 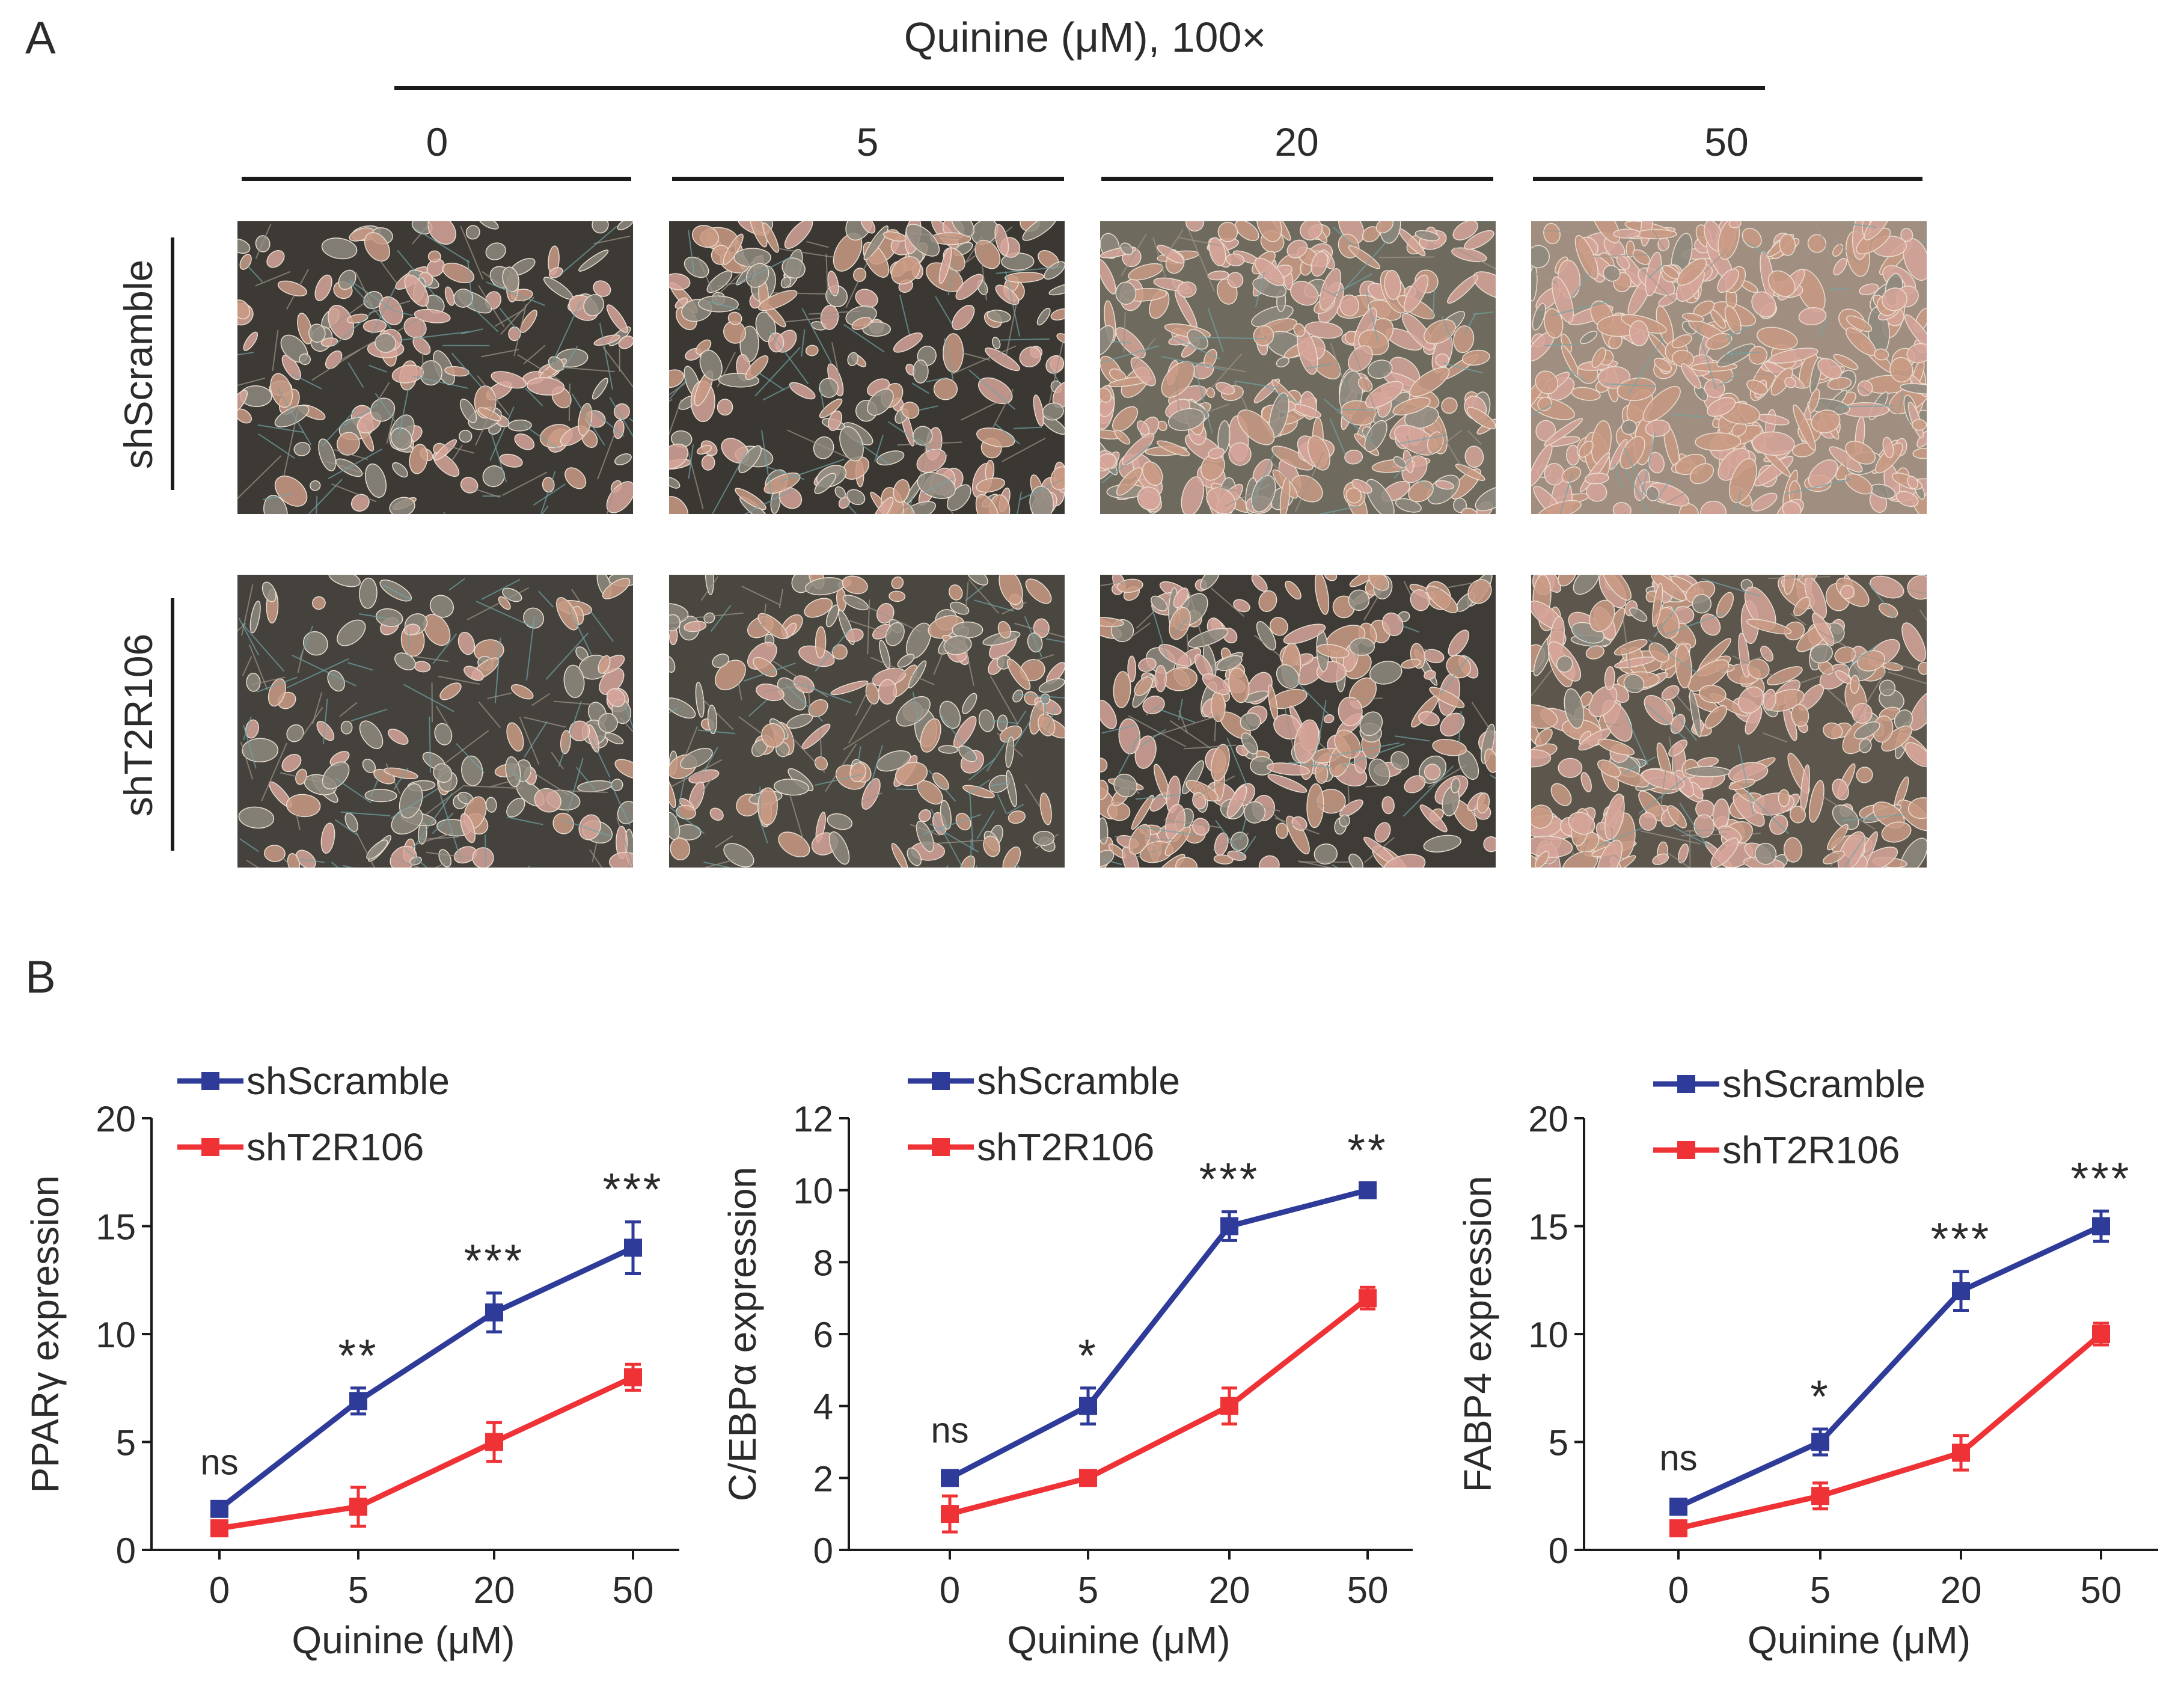 What do you see at coordinates (1727, 142) in the screenshot?
I see `column-label-50: 50` at bounding box center [1727, 142].